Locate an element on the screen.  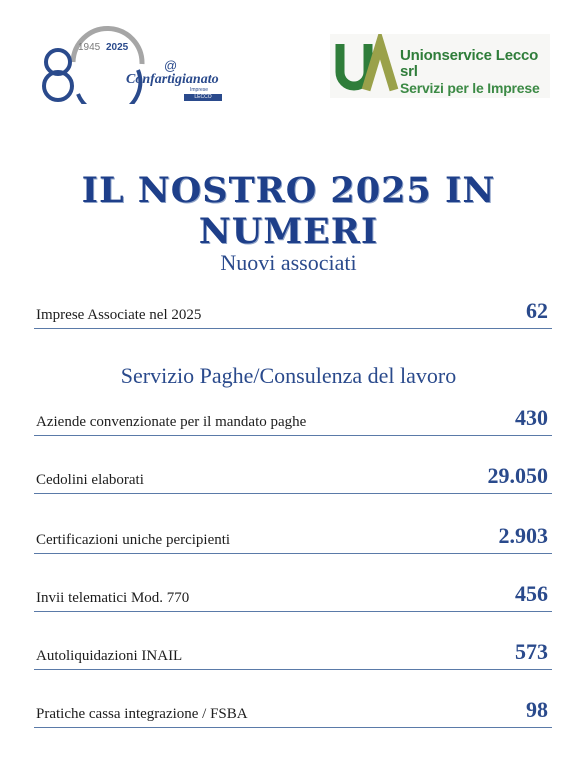
stat-value: 98 is located at coordinates (537, 709).